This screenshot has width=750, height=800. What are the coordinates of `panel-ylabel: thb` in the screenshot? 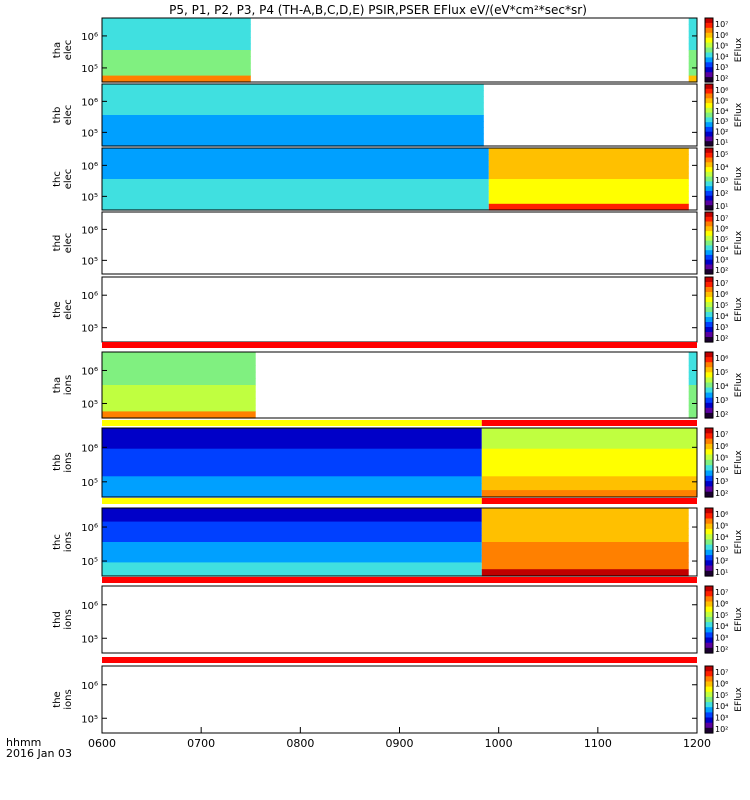 It's located at (57, 115).